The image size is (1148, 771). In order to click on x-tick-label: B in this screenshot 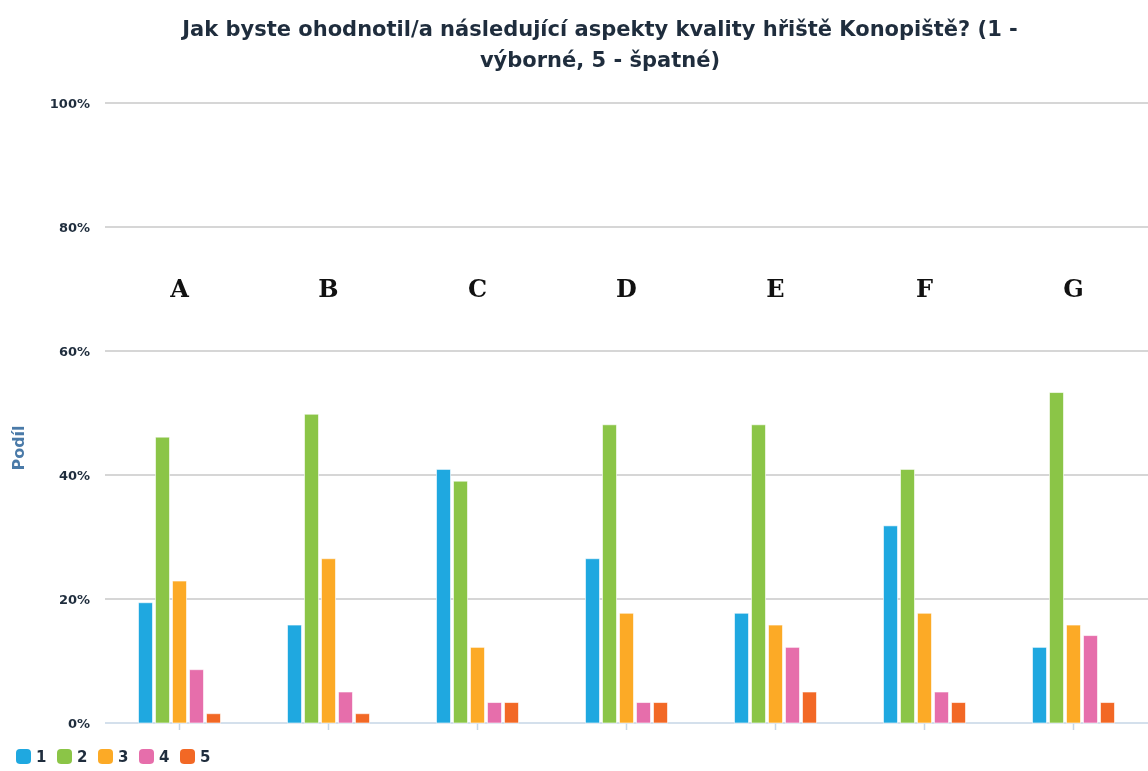, I will do `click(328, 288)`.